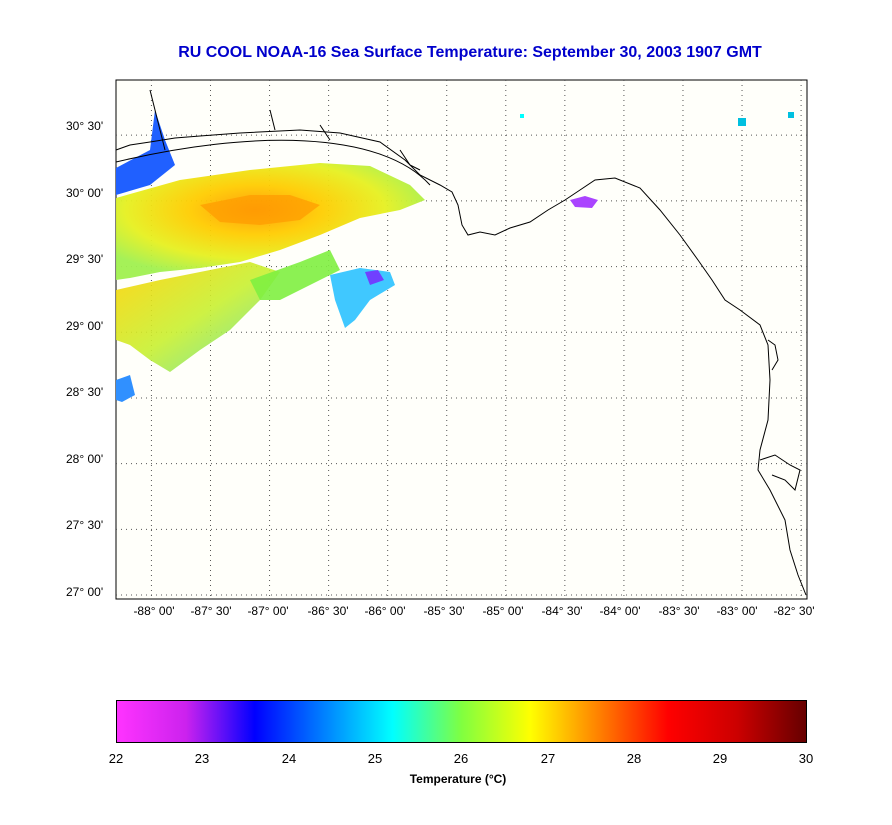 This screenshot has width=892, height=825. Describe the element at coordinates (211, 611) in the screenshot. I see `lon-label: -87° 30'` at that location.